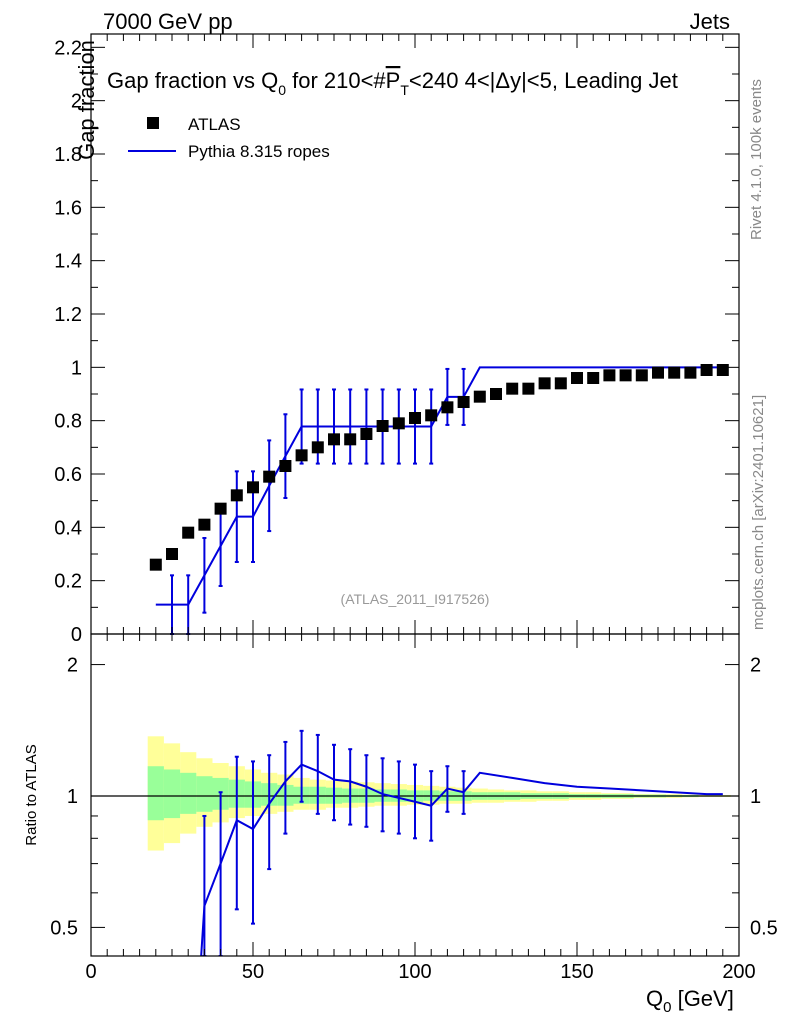 The width and height of the screenshot is (786, 1024). Describe the element at coordinates (64, 928) in the screenshot. I see `y-tick-label-bottom: 0.5` at that location.